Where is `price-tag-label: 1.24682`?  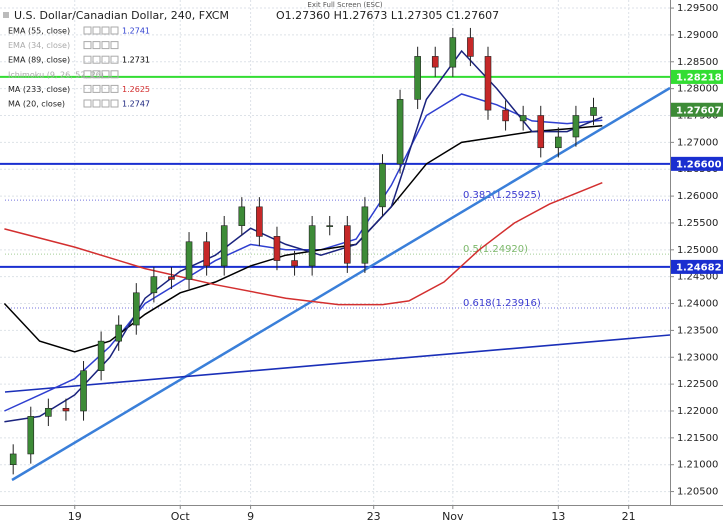
price-tag-label: 1.24682 is located at coordinates (699, 267).